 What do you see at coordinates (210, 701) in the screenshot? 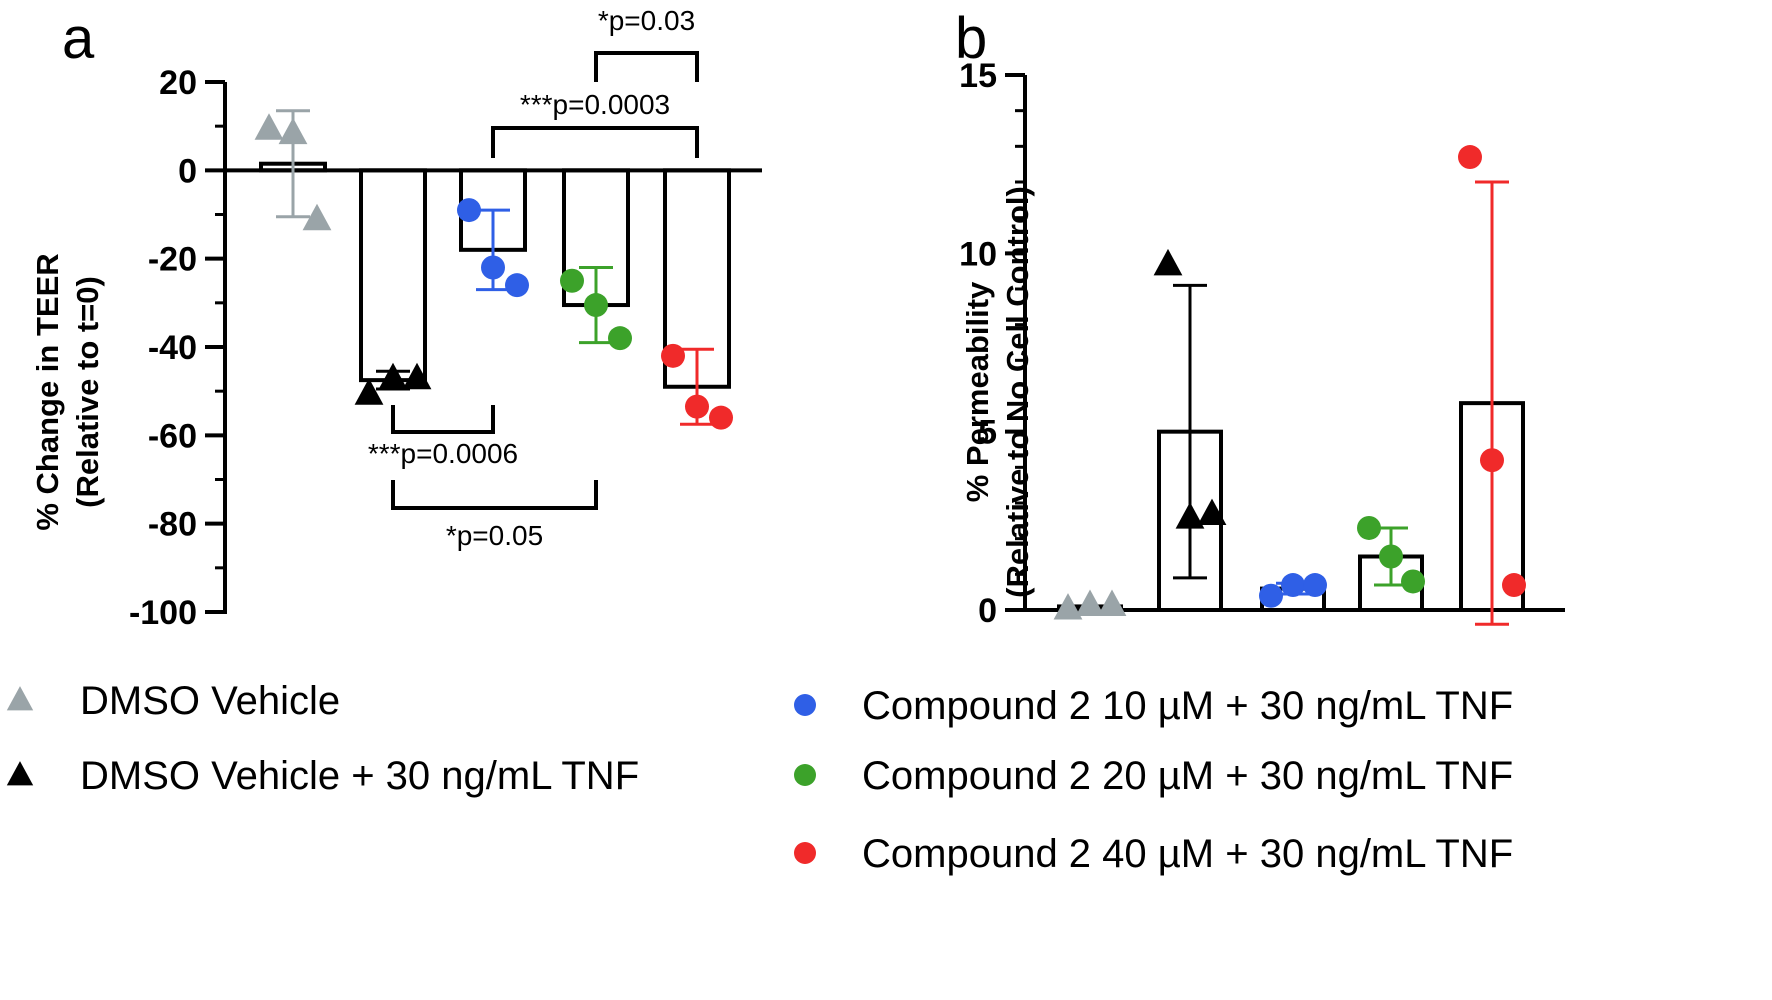
I see `legend-label: DMSO Vehicle` at bounding box center [210, 701].